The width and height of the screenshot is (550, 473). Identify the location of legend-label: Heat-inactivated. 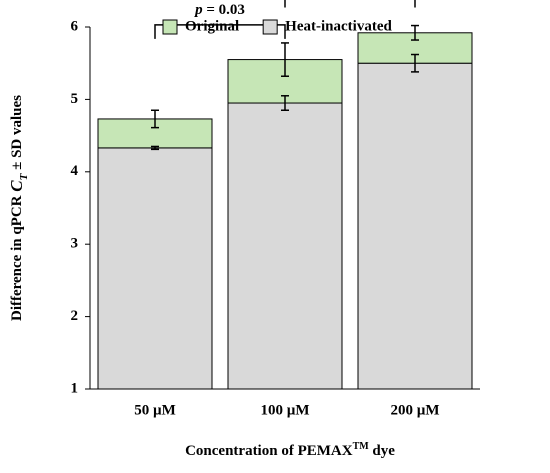
(338, 26).